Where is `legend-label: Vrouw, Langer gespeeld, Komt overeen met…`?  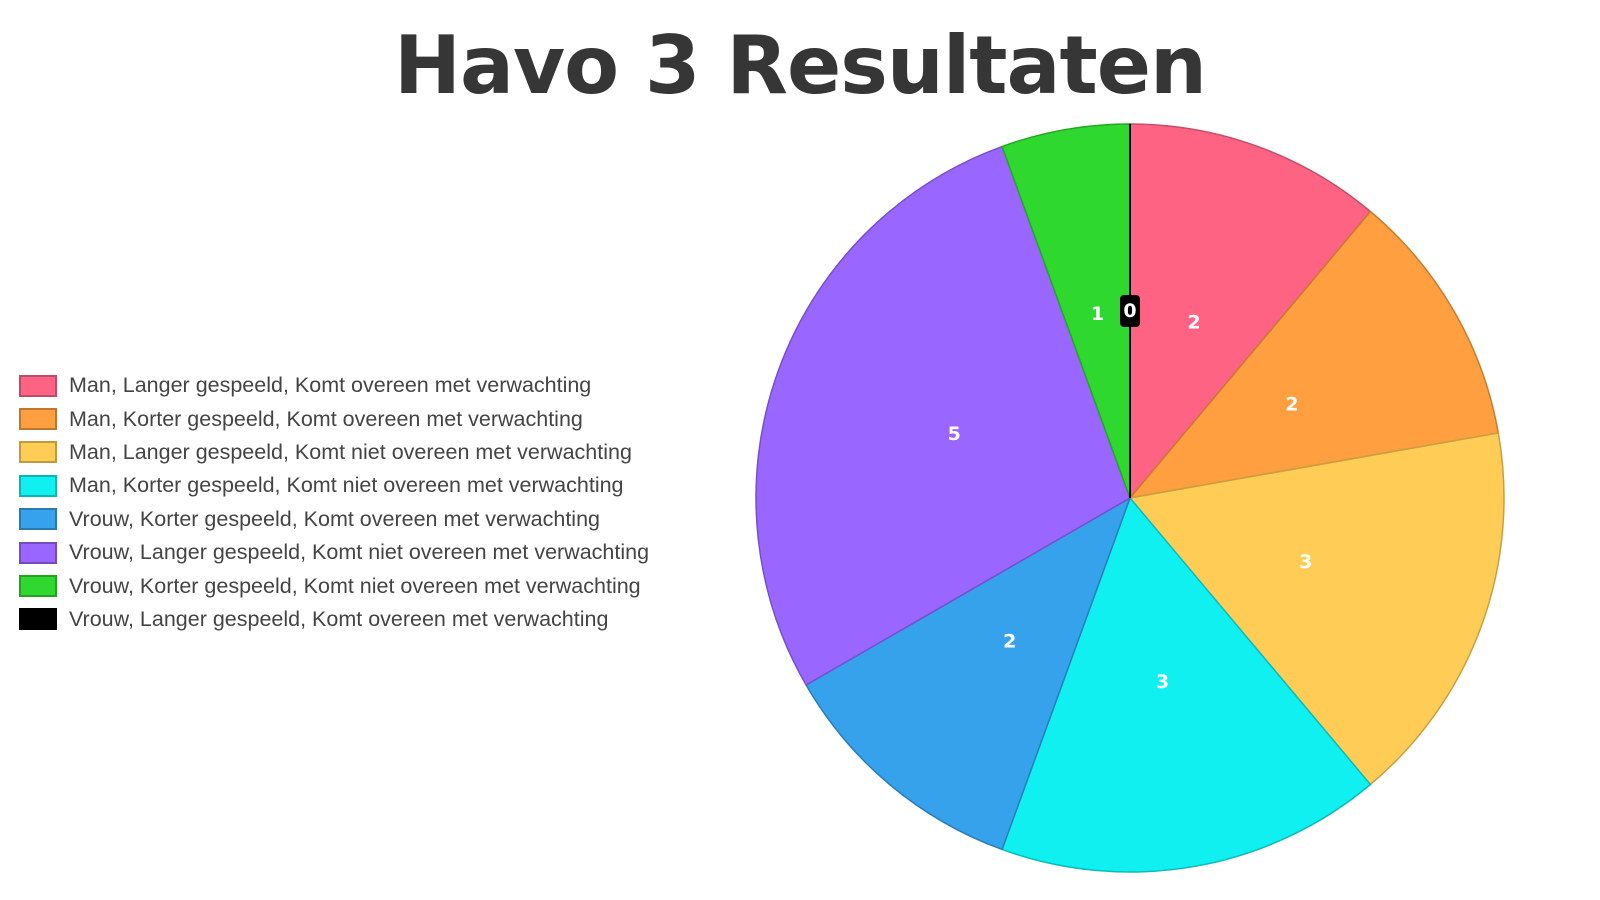 legend-label: Vrouw, Langer gespeeld, Komt overeen met… is located at coordinates (339, 618).